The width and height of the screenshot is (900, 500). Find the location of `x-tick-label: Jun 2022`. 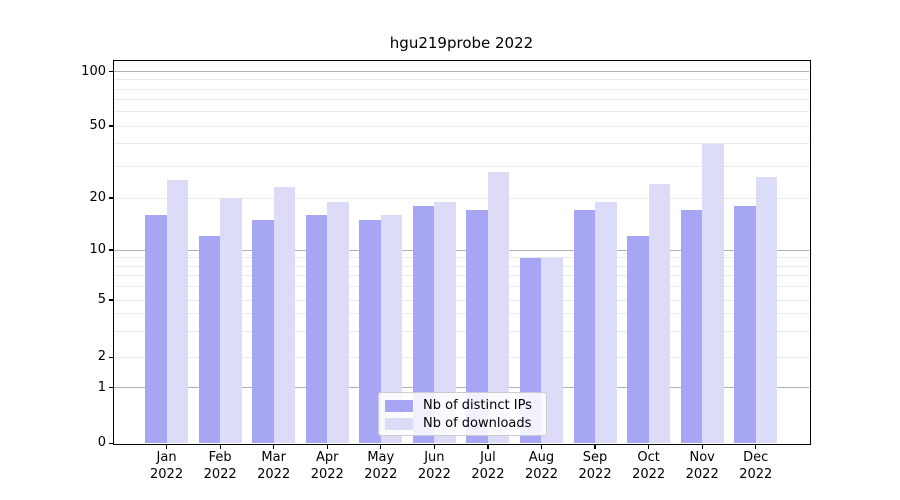

x-tick-label: Jun 2022 is located at coordinates (434, 466).